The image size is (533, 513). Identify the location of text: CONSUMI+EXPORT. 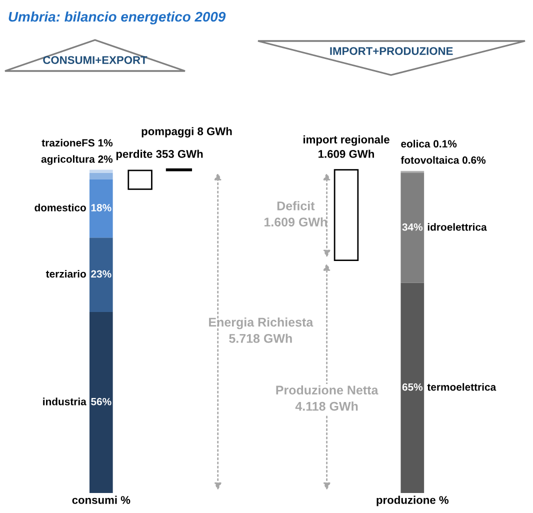
(95, 60).